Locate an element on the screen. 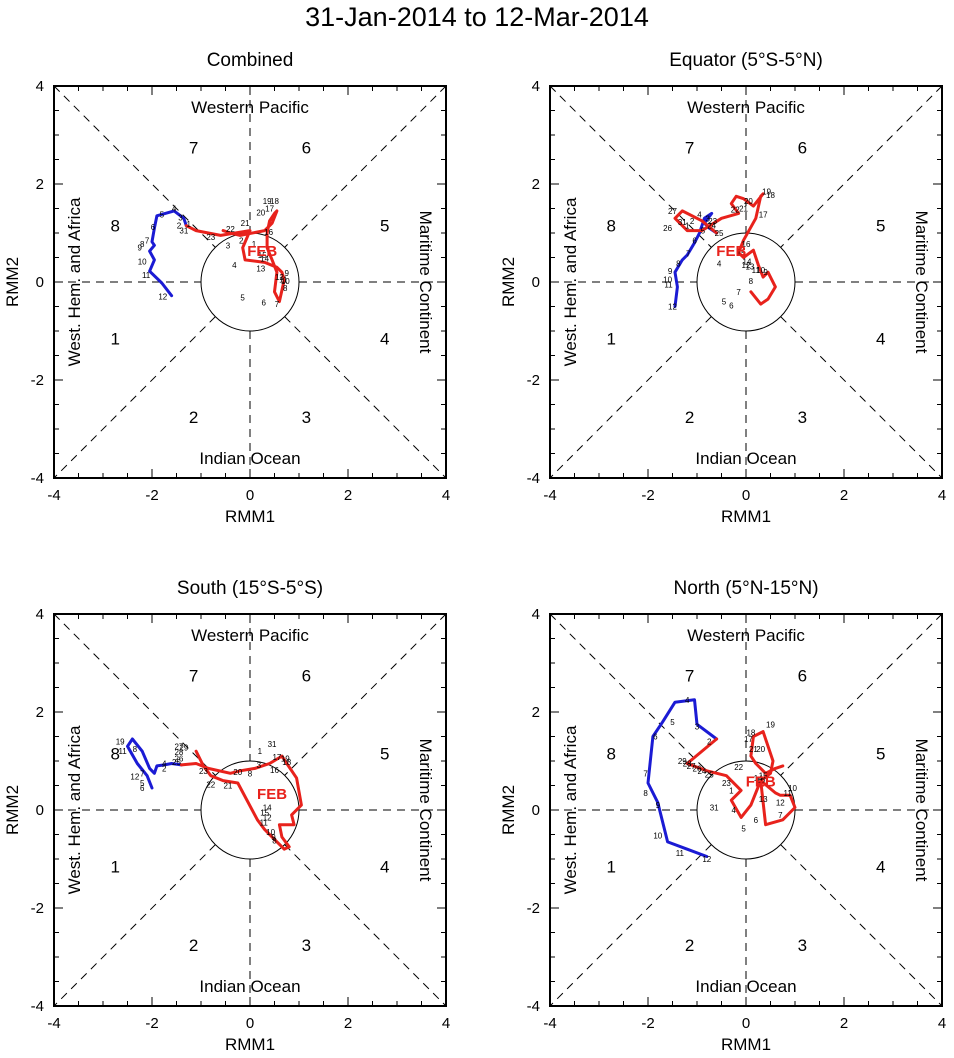 The image size is (954, 1058). y-tick-label: -2 is located at coordinates (37, 908).